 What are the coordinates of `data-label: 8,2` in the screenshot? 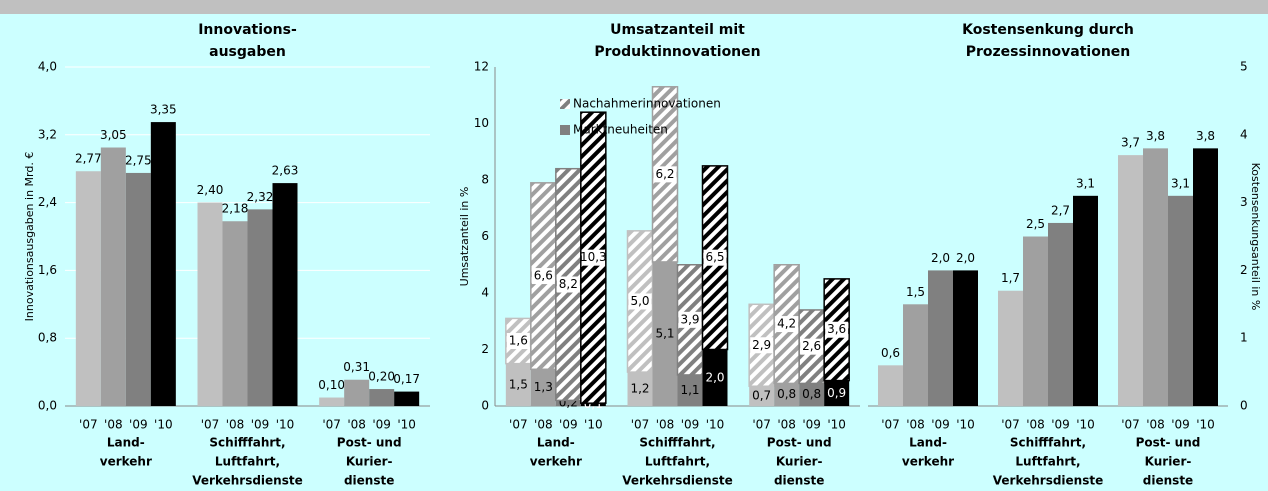 It's located at (568, 284).